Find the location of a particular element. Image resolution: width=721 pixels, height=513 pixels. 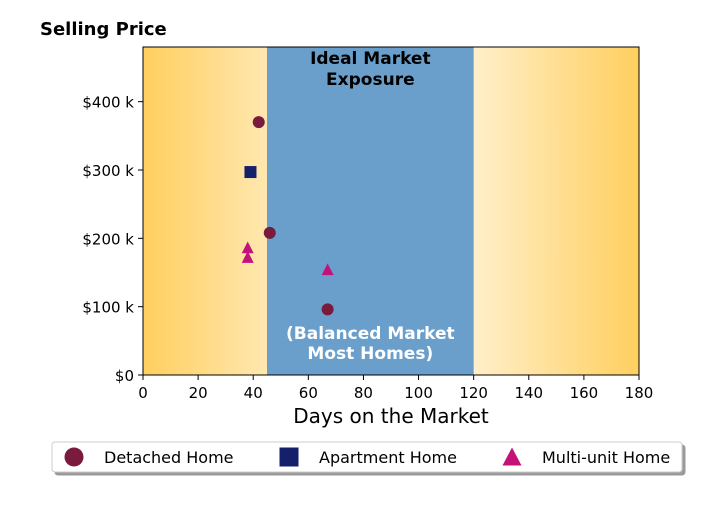

legend-marker-circle is located at coordinates (74, 457).